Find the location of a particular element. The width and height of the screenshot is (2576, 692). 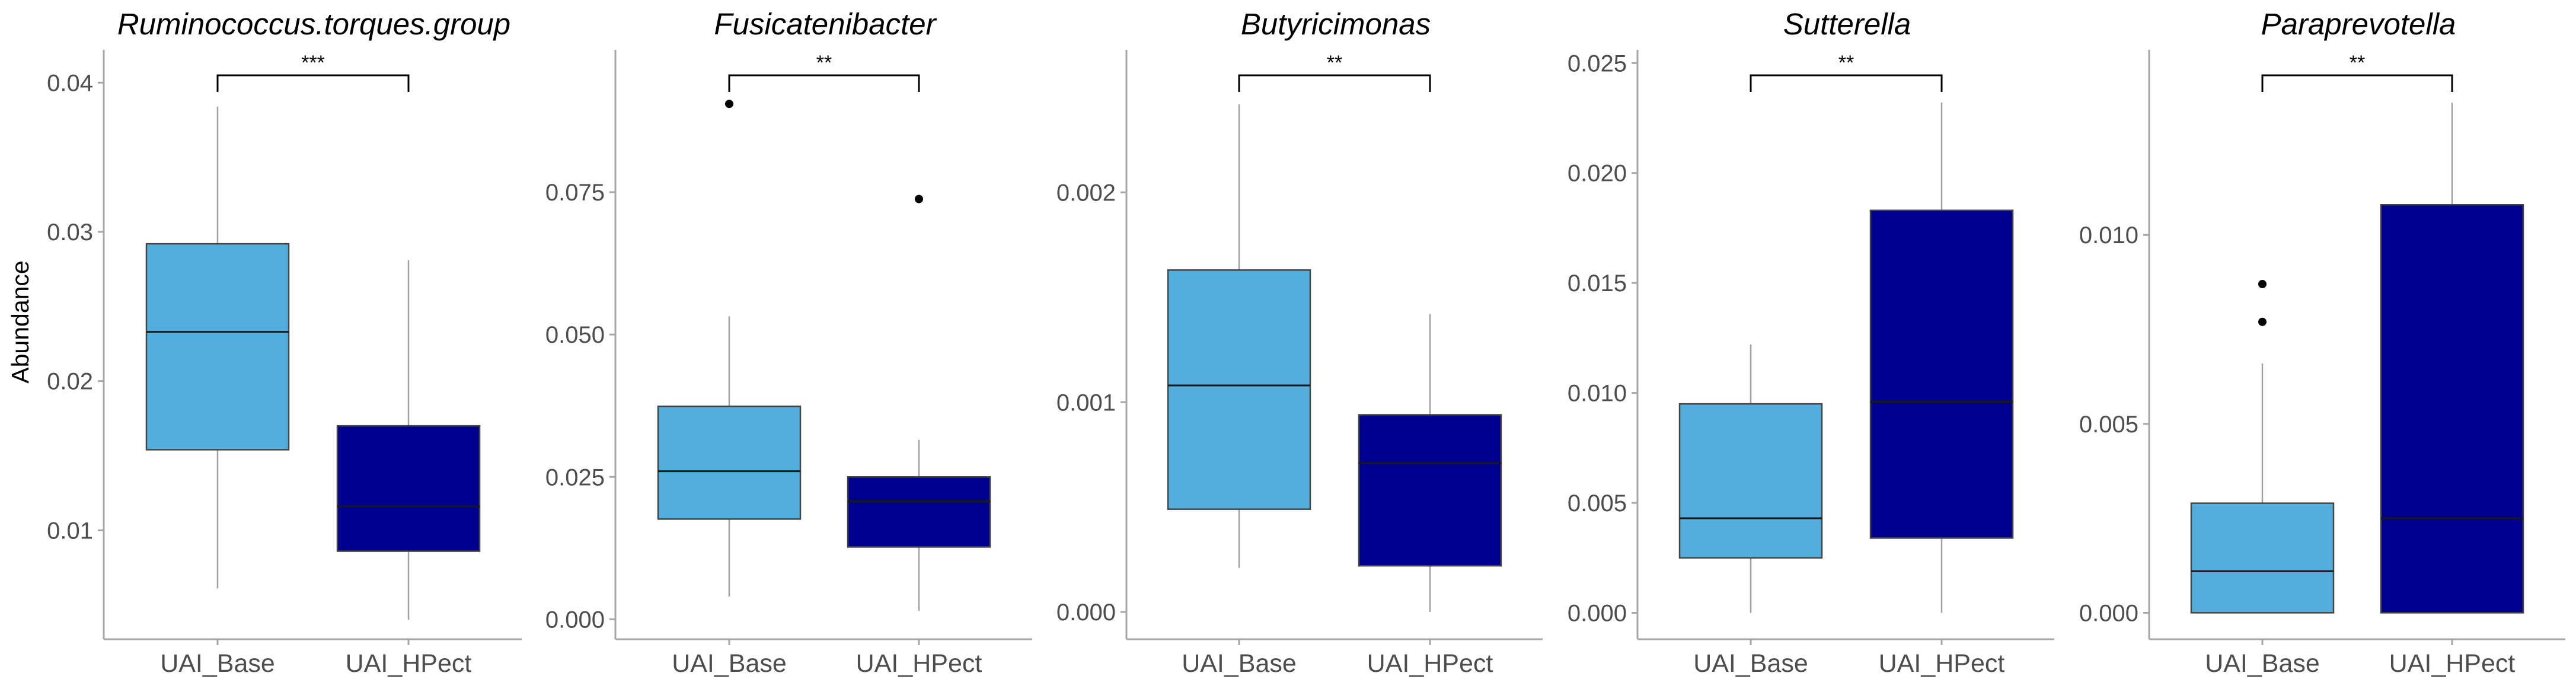

significance-label: *** is located at coordinates (313, 63).